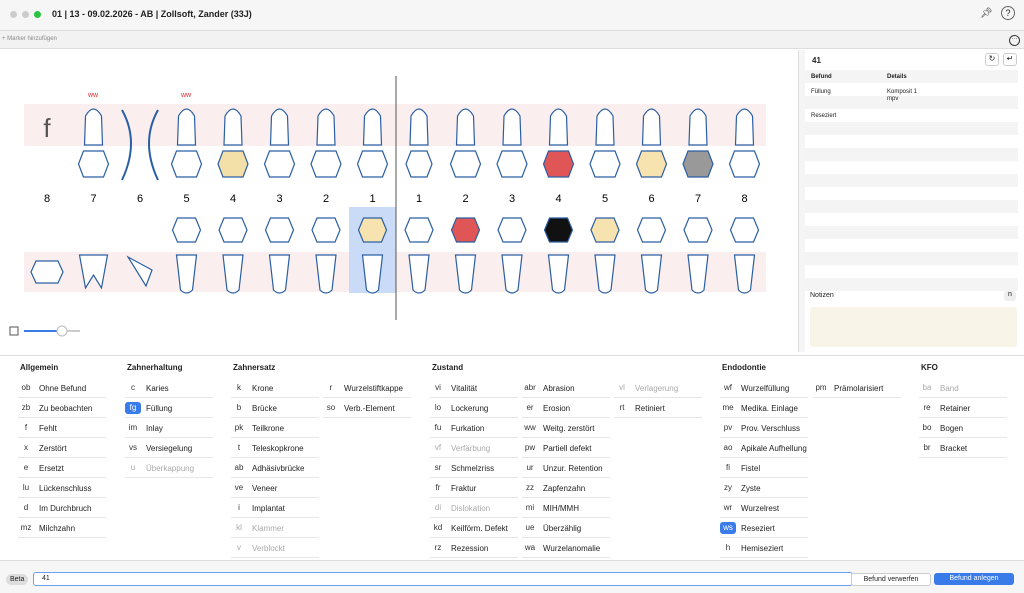  Describe the element at coordinates (62, 331) in the screenshot. I see `zoom-knob` at that location.